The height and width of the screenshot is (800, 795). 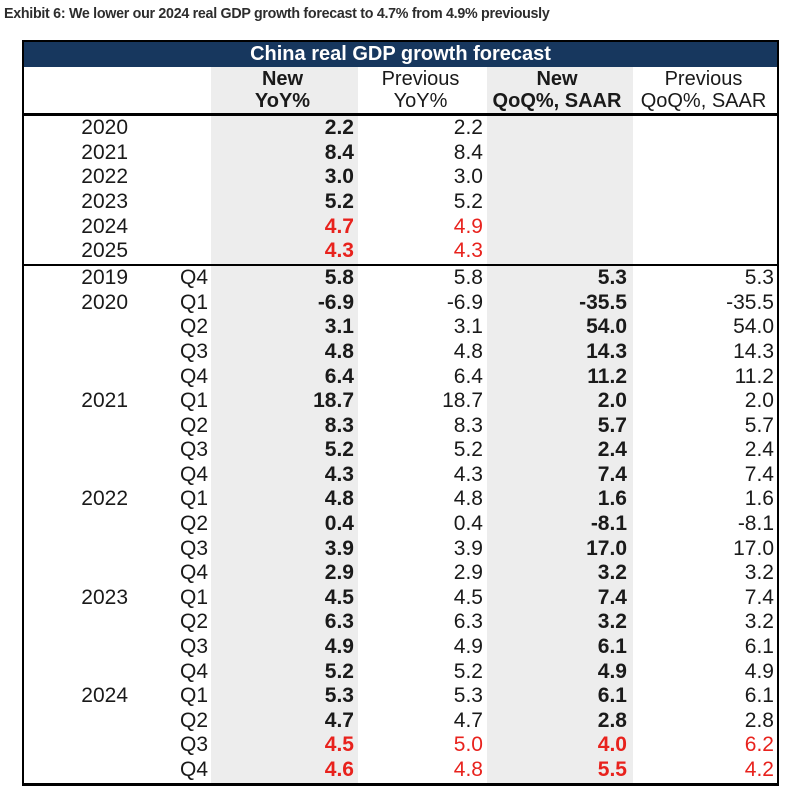 I want to click on new-qoq-cell: 2.0, so click(x=560, y=401).